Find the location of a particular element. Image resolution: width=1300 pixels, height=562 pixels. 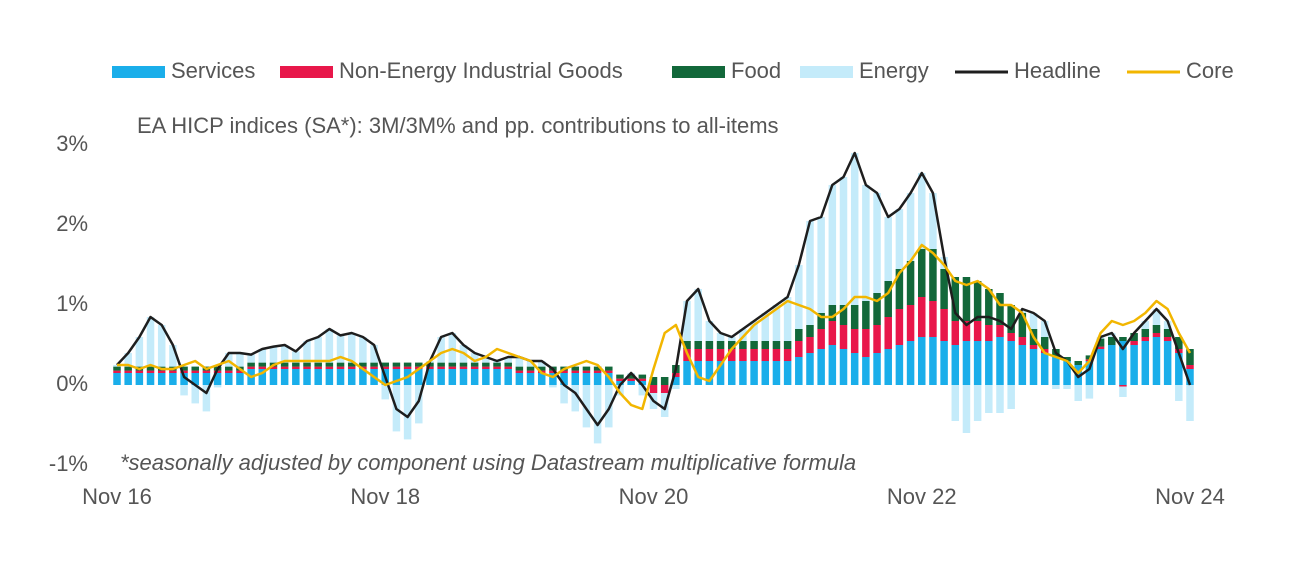

x-tick-label: Nov 18 is located at coordinates (385, 496).